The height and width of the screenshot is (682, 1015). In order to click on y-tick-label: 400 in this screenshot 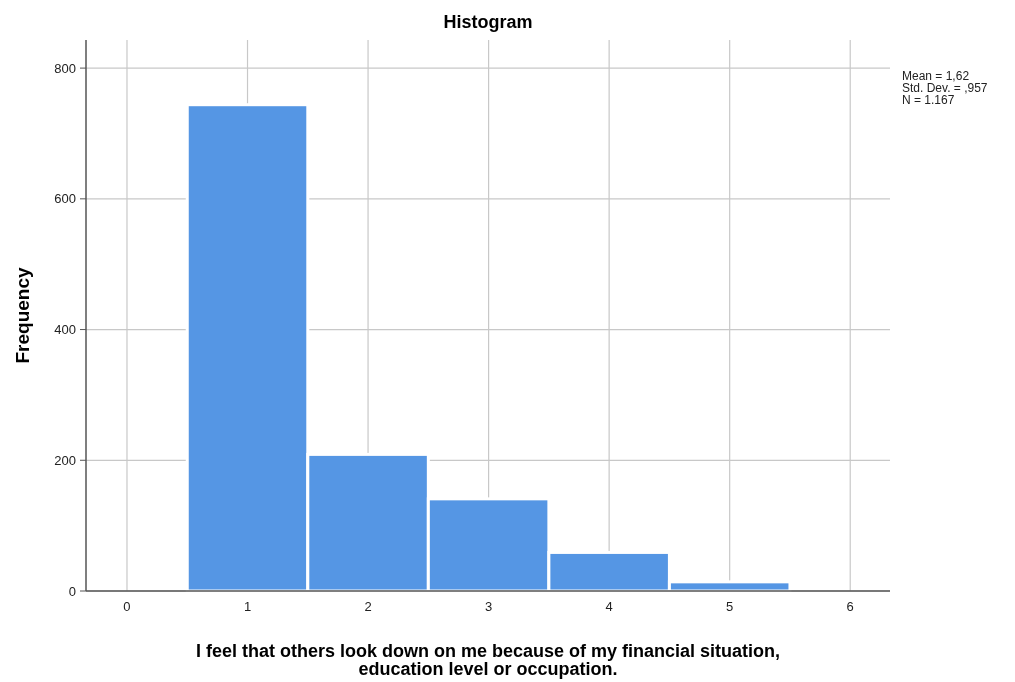, I will do `click(65, 330)`.